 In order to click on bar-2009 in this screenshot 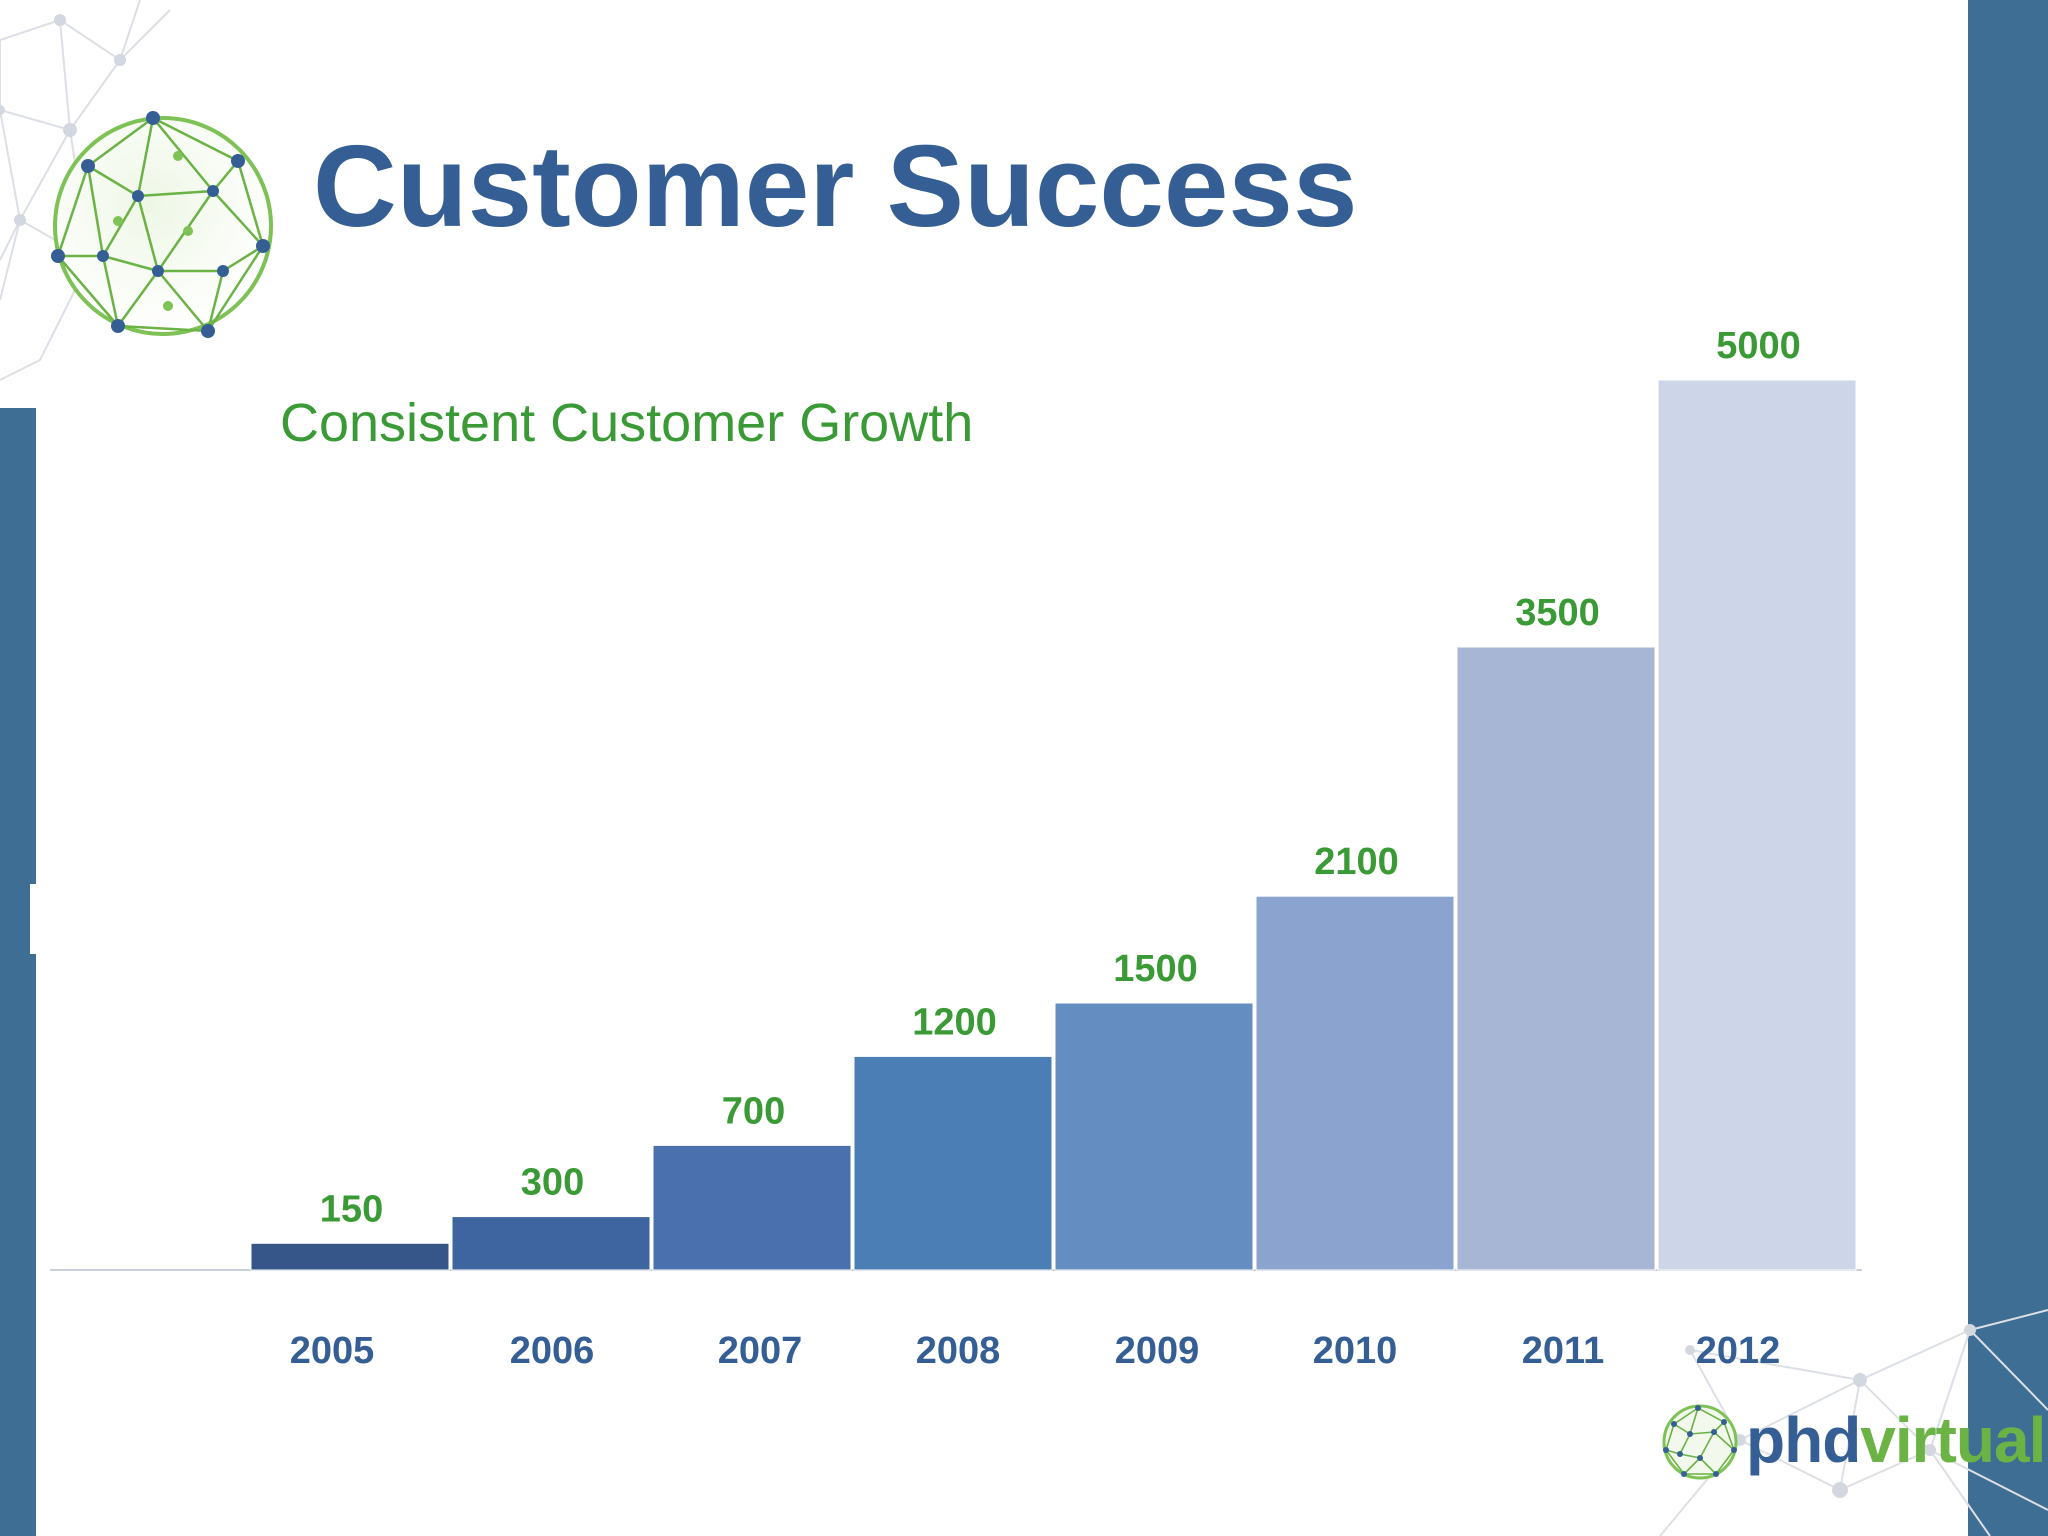, I will do `click(1154, 1136)`.